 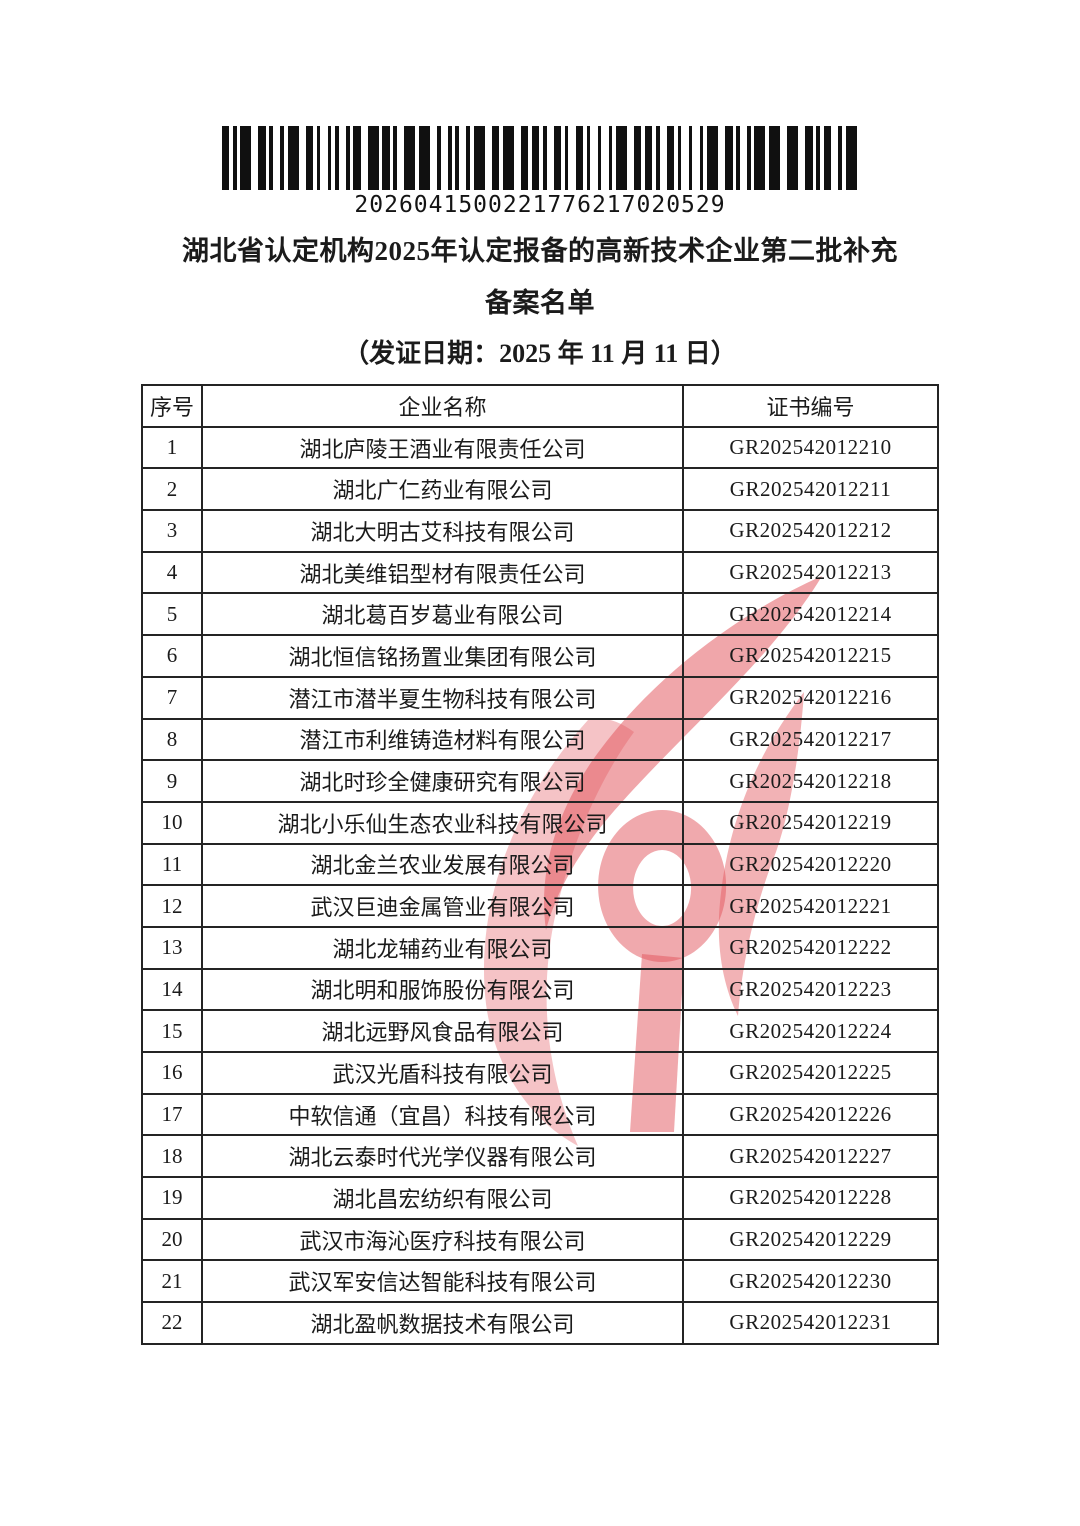 What do you see at coordinates (172, 1239) in the screenshot?
I see `row-number-cell: 20` at bounding box center [172, 1239].